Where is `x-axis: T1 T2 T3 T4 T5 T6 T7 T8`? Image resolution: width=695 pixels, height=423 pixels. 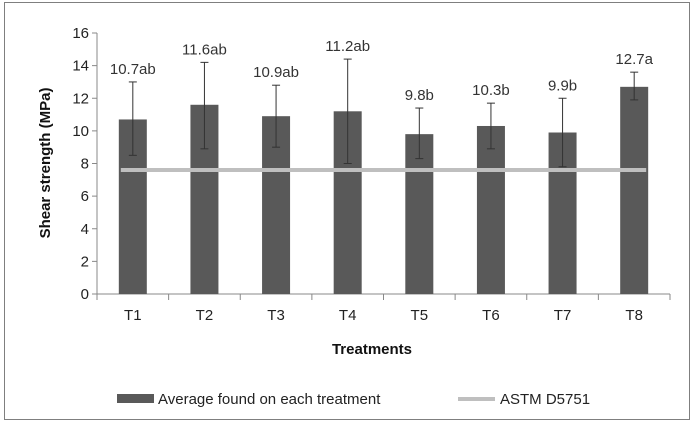
x-axis: T1 T2 T3 T4 T5 T6 T7 T8 is located at coordinates (383, 308).